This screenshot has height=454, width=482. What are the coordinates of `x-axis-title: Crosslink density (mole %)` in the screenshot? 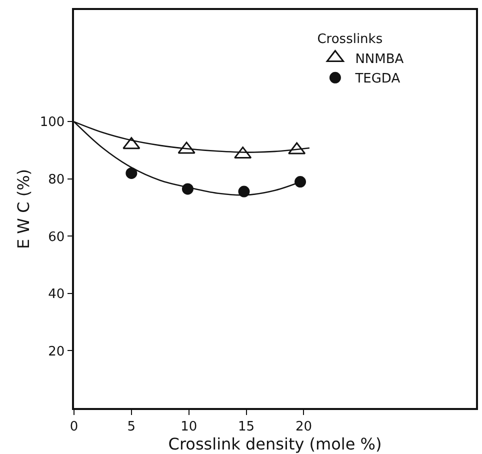 It's located at (275, 444).